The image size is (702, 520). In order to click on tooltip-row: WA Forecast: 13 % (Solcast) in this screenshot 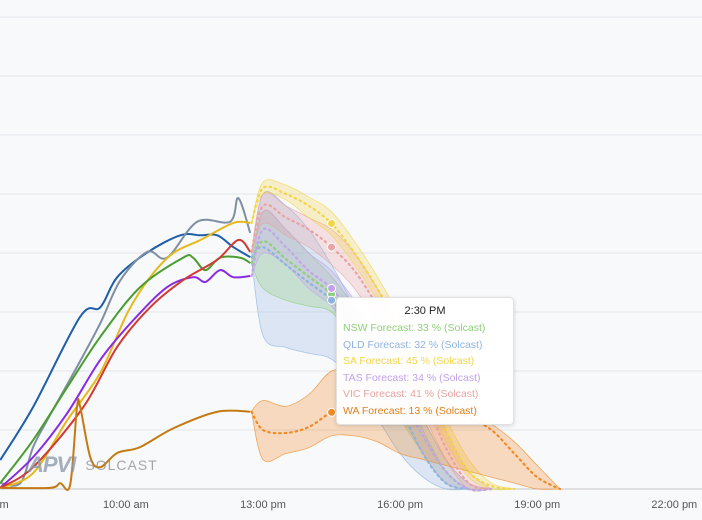, I will do `click(410, 410)`.